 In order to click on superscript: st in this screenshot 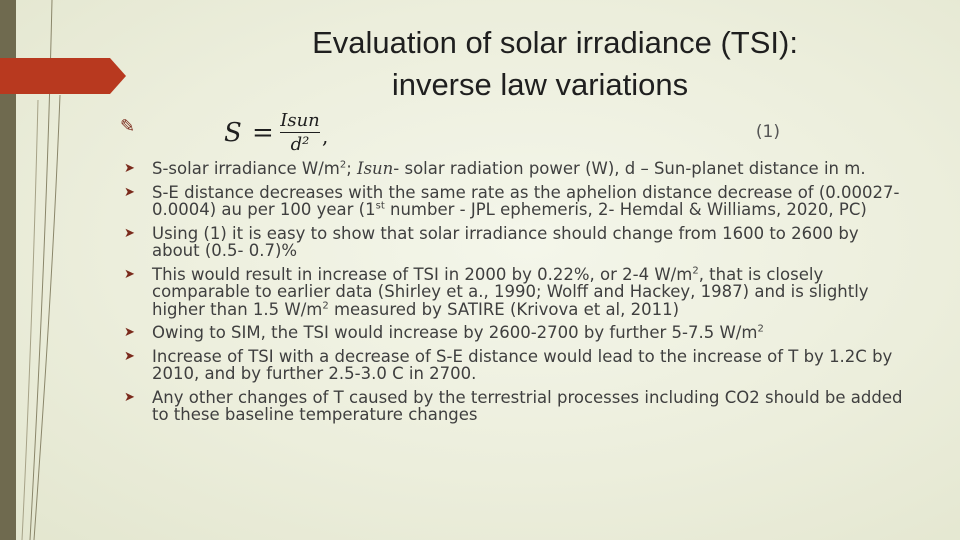, I will do `click(380, 206)`.